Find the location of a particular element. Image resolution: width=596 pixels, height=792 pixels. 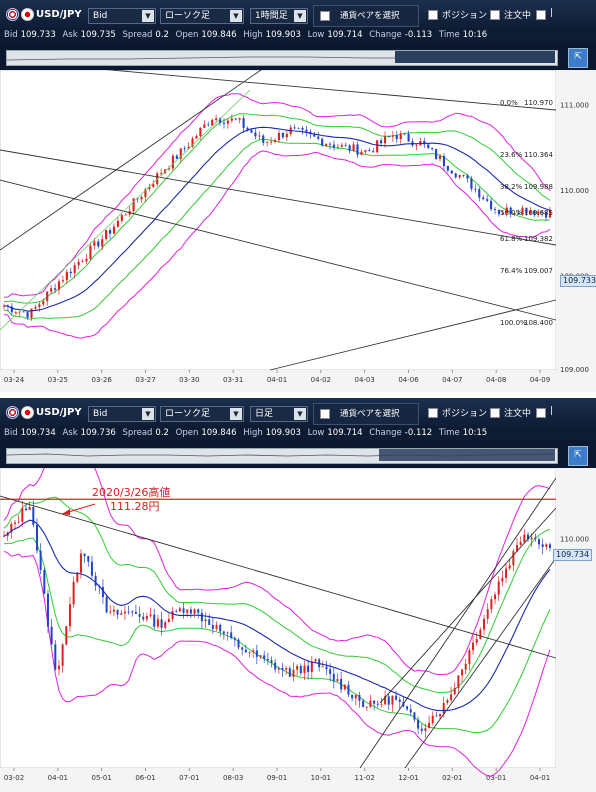

extra-label: | is located at coordinates (552, 13).